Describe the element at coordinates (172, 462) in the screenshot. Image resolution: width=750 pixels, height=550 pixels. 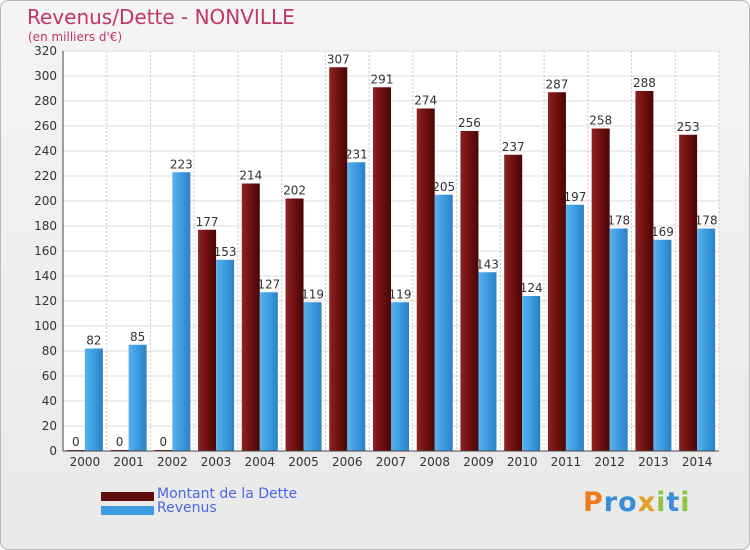
I see `x-tick-label-2002: 2002` at that location.